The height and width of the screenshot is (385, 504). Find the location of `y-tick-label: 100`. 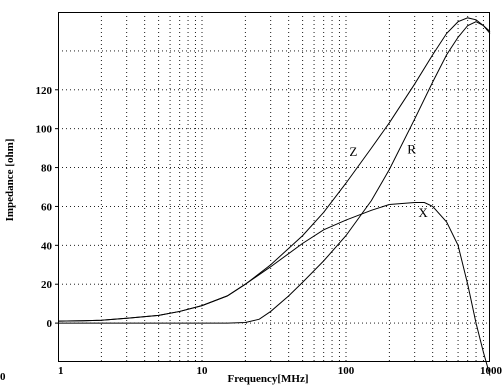

y-tick-label: 100 is located at coordinates (44, 130).